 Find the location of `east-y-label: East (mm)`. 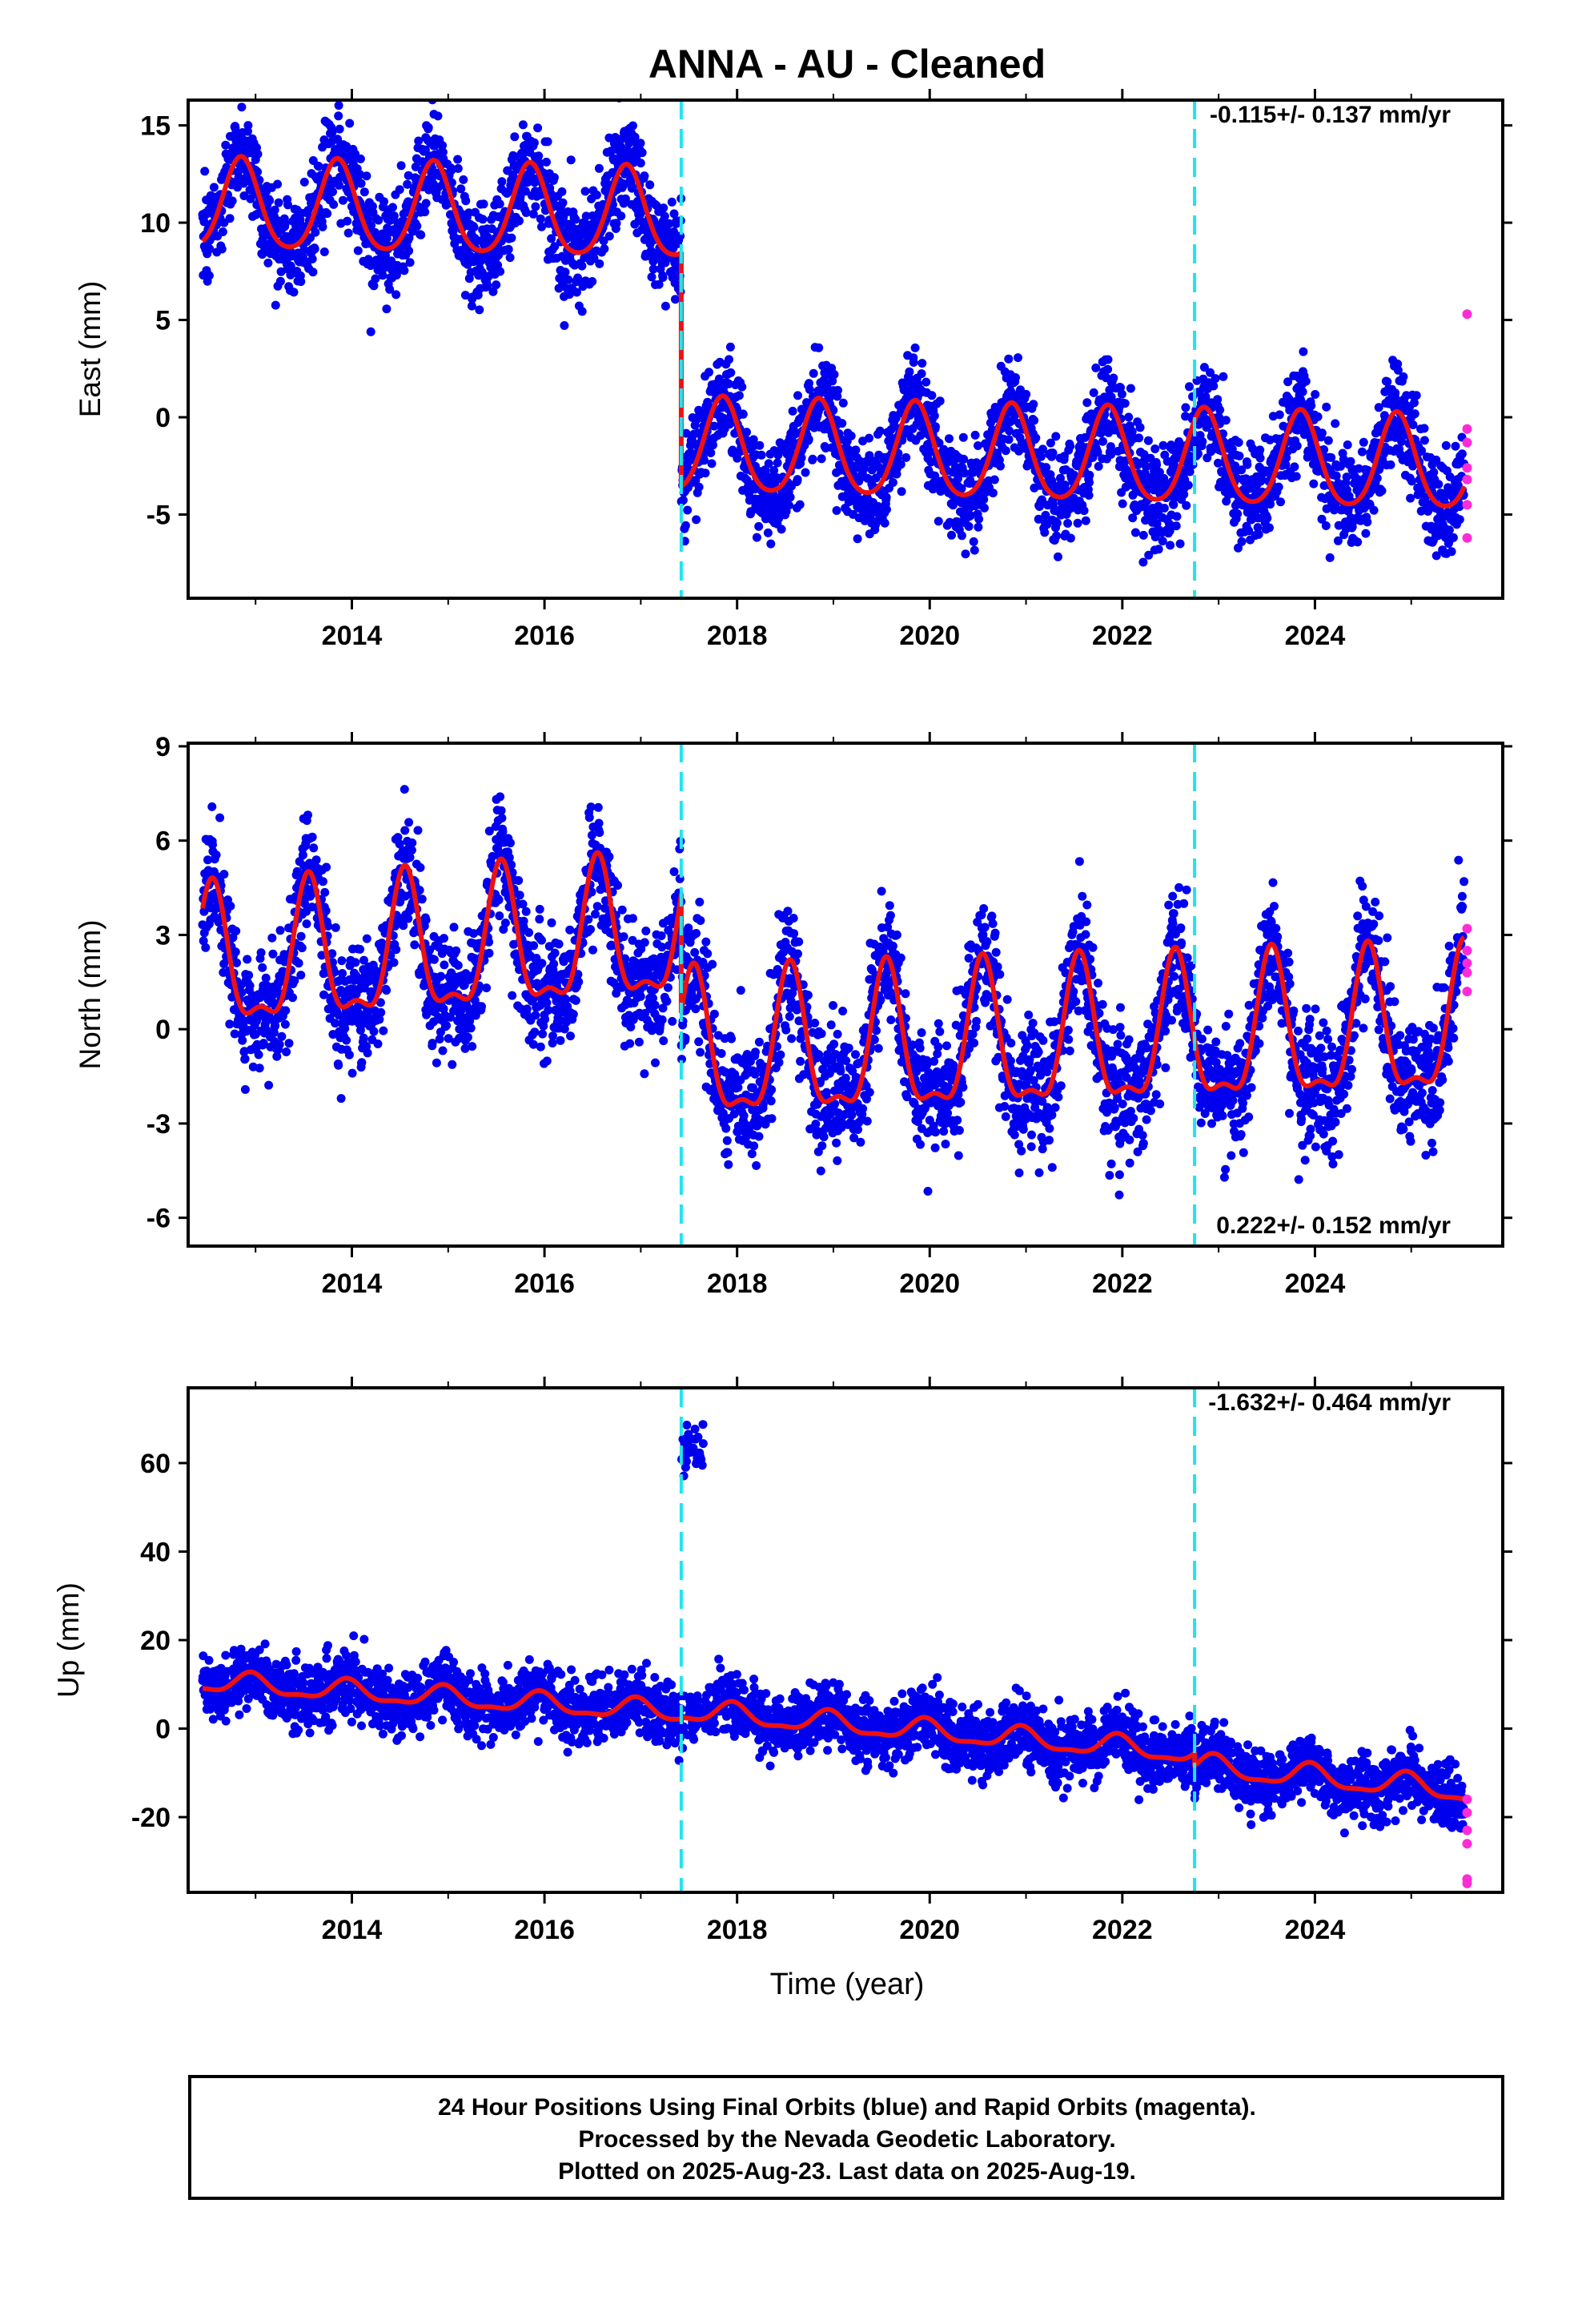

east-y-label: East (mm) is located at coordinates (90, 349).